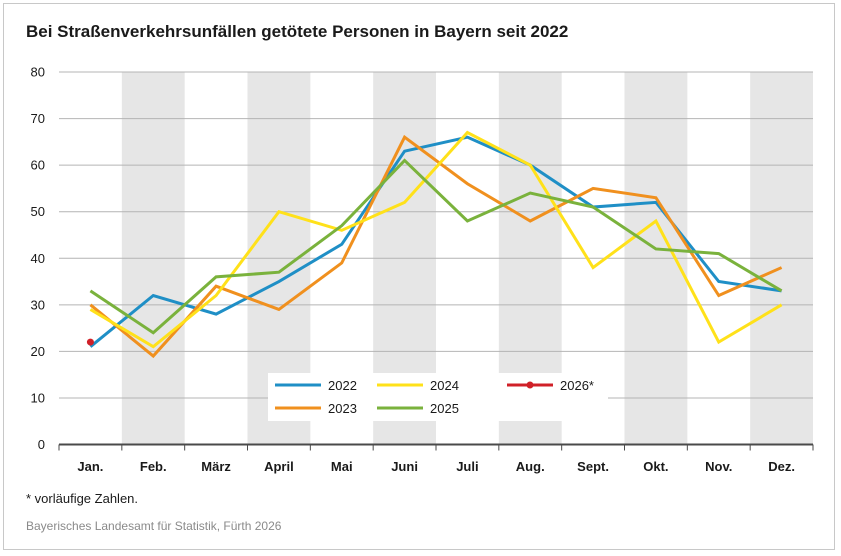 This screenshot has height=556, width=841. I want to click on legend-marker, so click(530, 385).